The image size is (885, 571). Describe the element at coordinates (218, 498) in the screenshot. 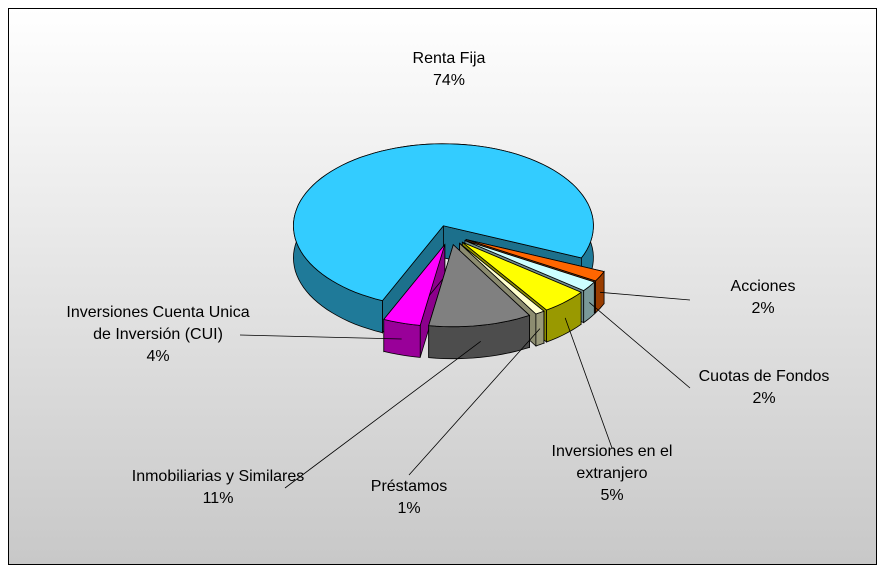

I see `value-label: 11%` at that location.